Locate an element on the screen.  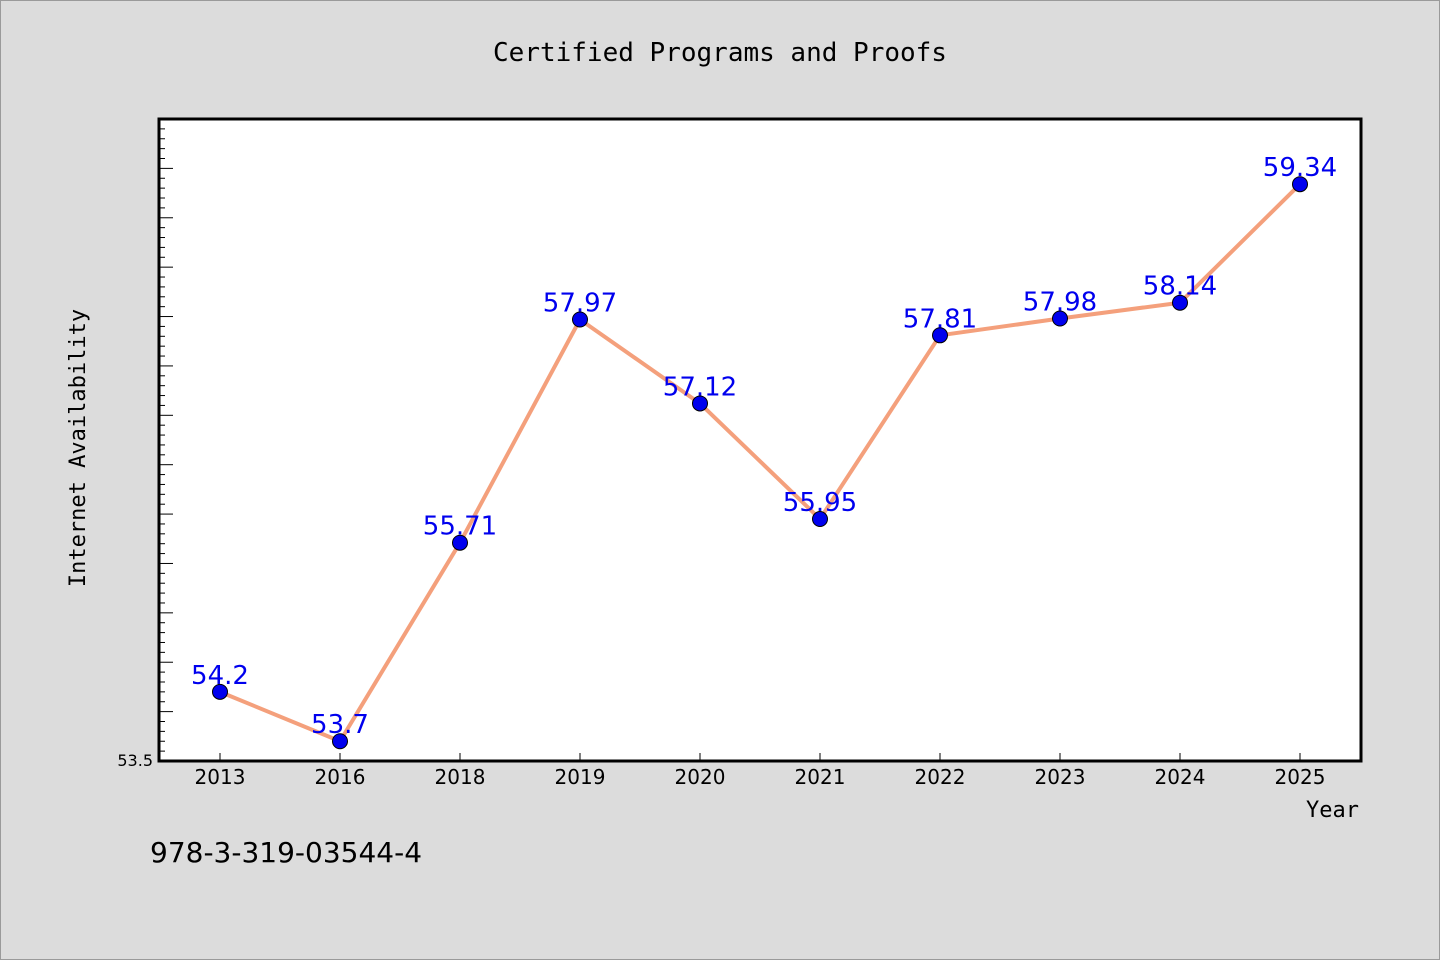
x-tick-label: 2019 is located at coordinates (580, 777).